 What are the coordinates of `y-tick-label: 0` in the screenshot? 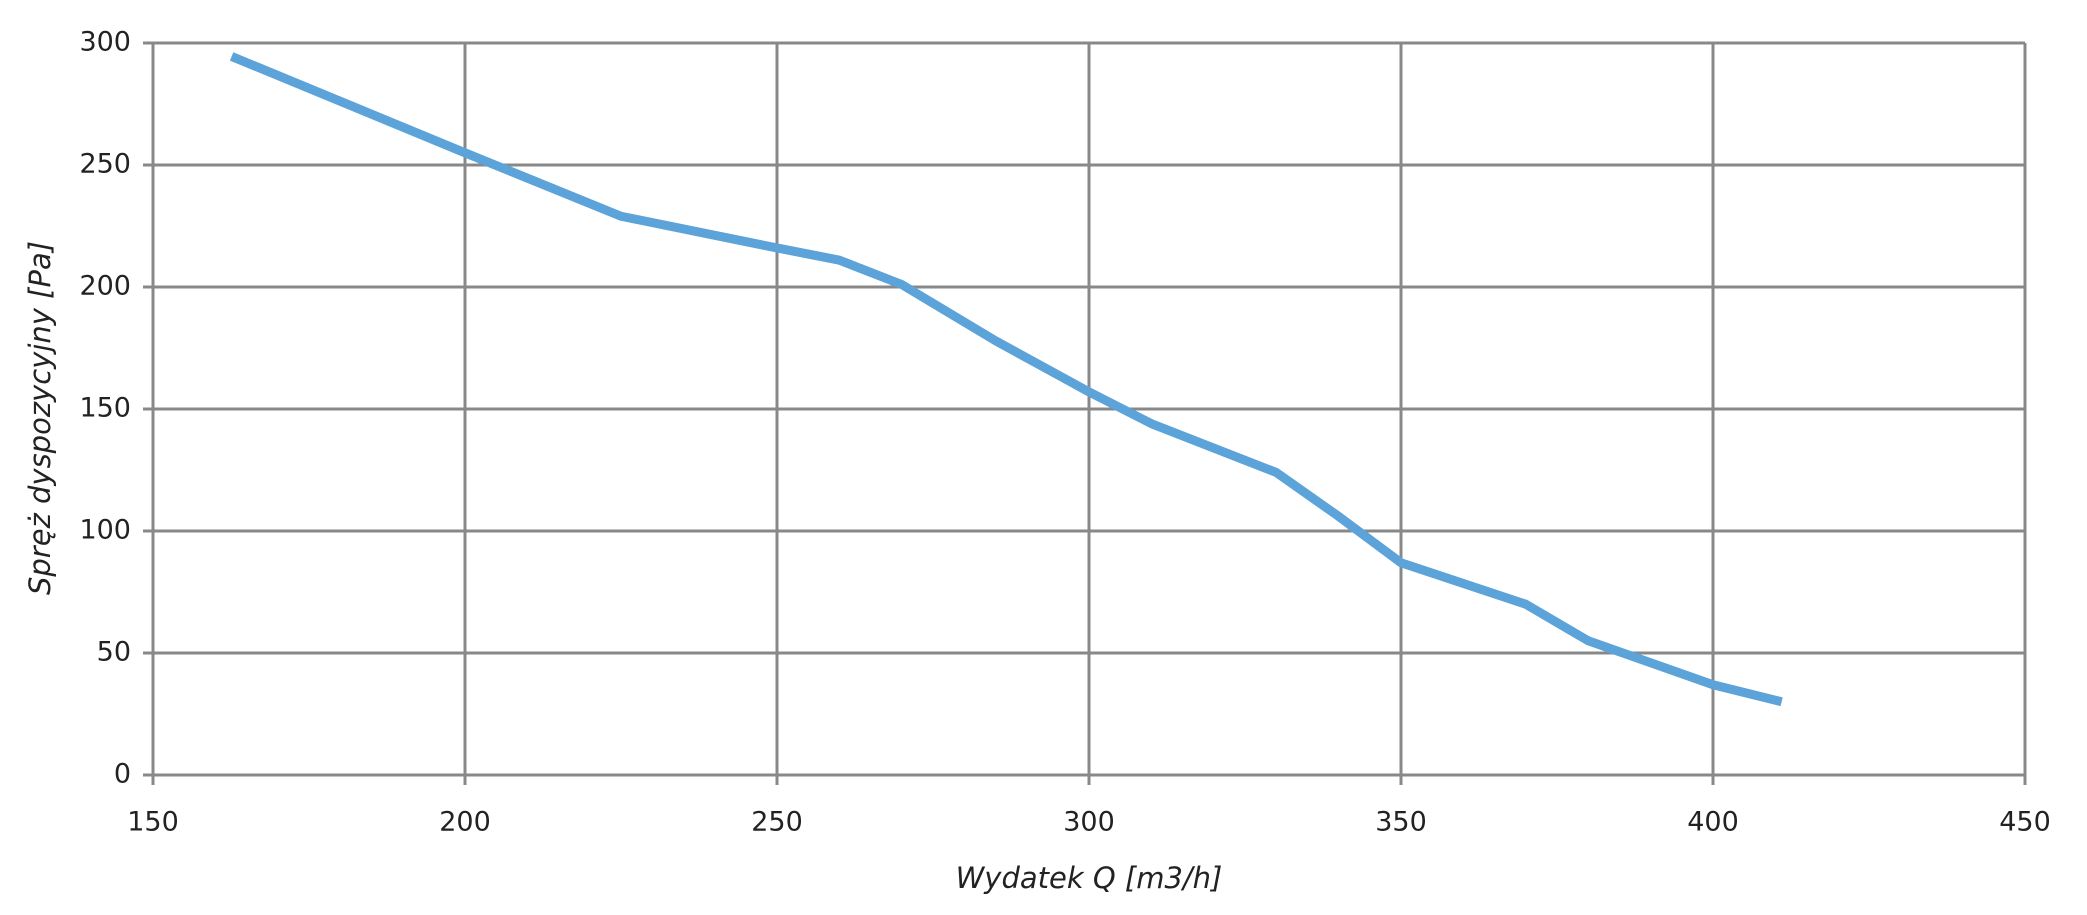 It's located at (122, 774).